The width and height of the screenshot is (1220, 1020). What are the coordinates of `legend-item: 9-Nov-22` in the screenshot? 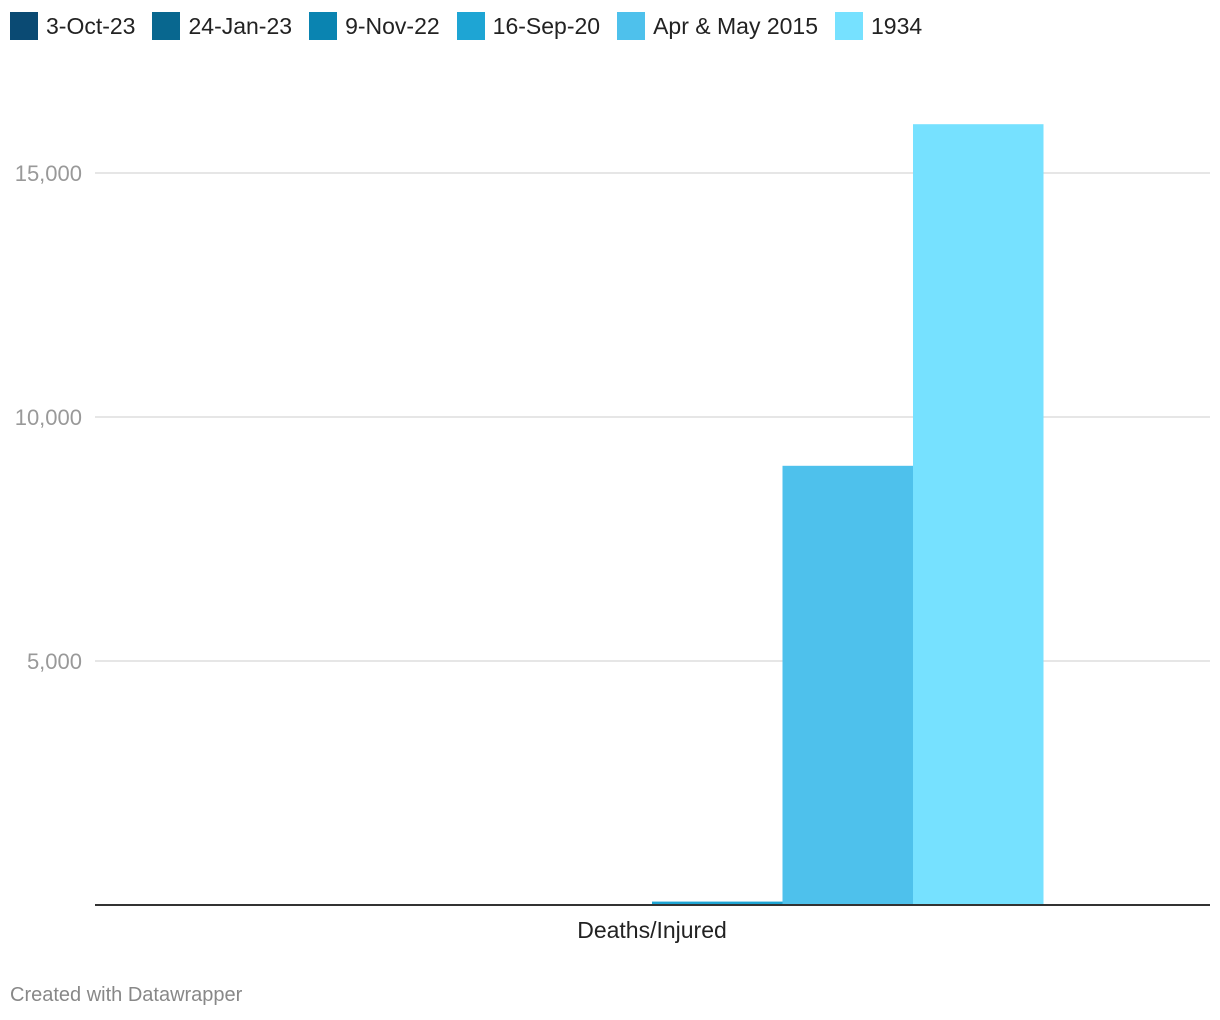 It's located at (374, 26).